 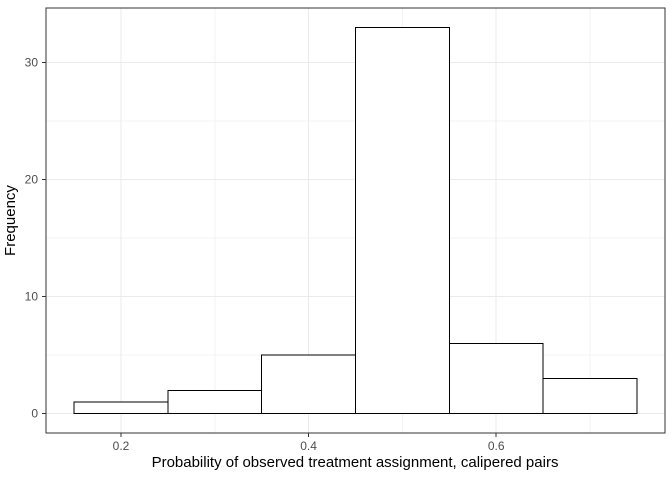 What do you see at coordinates (496, 446) in the screenshot?
I see `x-tick-label: 0.6` at bounding box center [496, 446].